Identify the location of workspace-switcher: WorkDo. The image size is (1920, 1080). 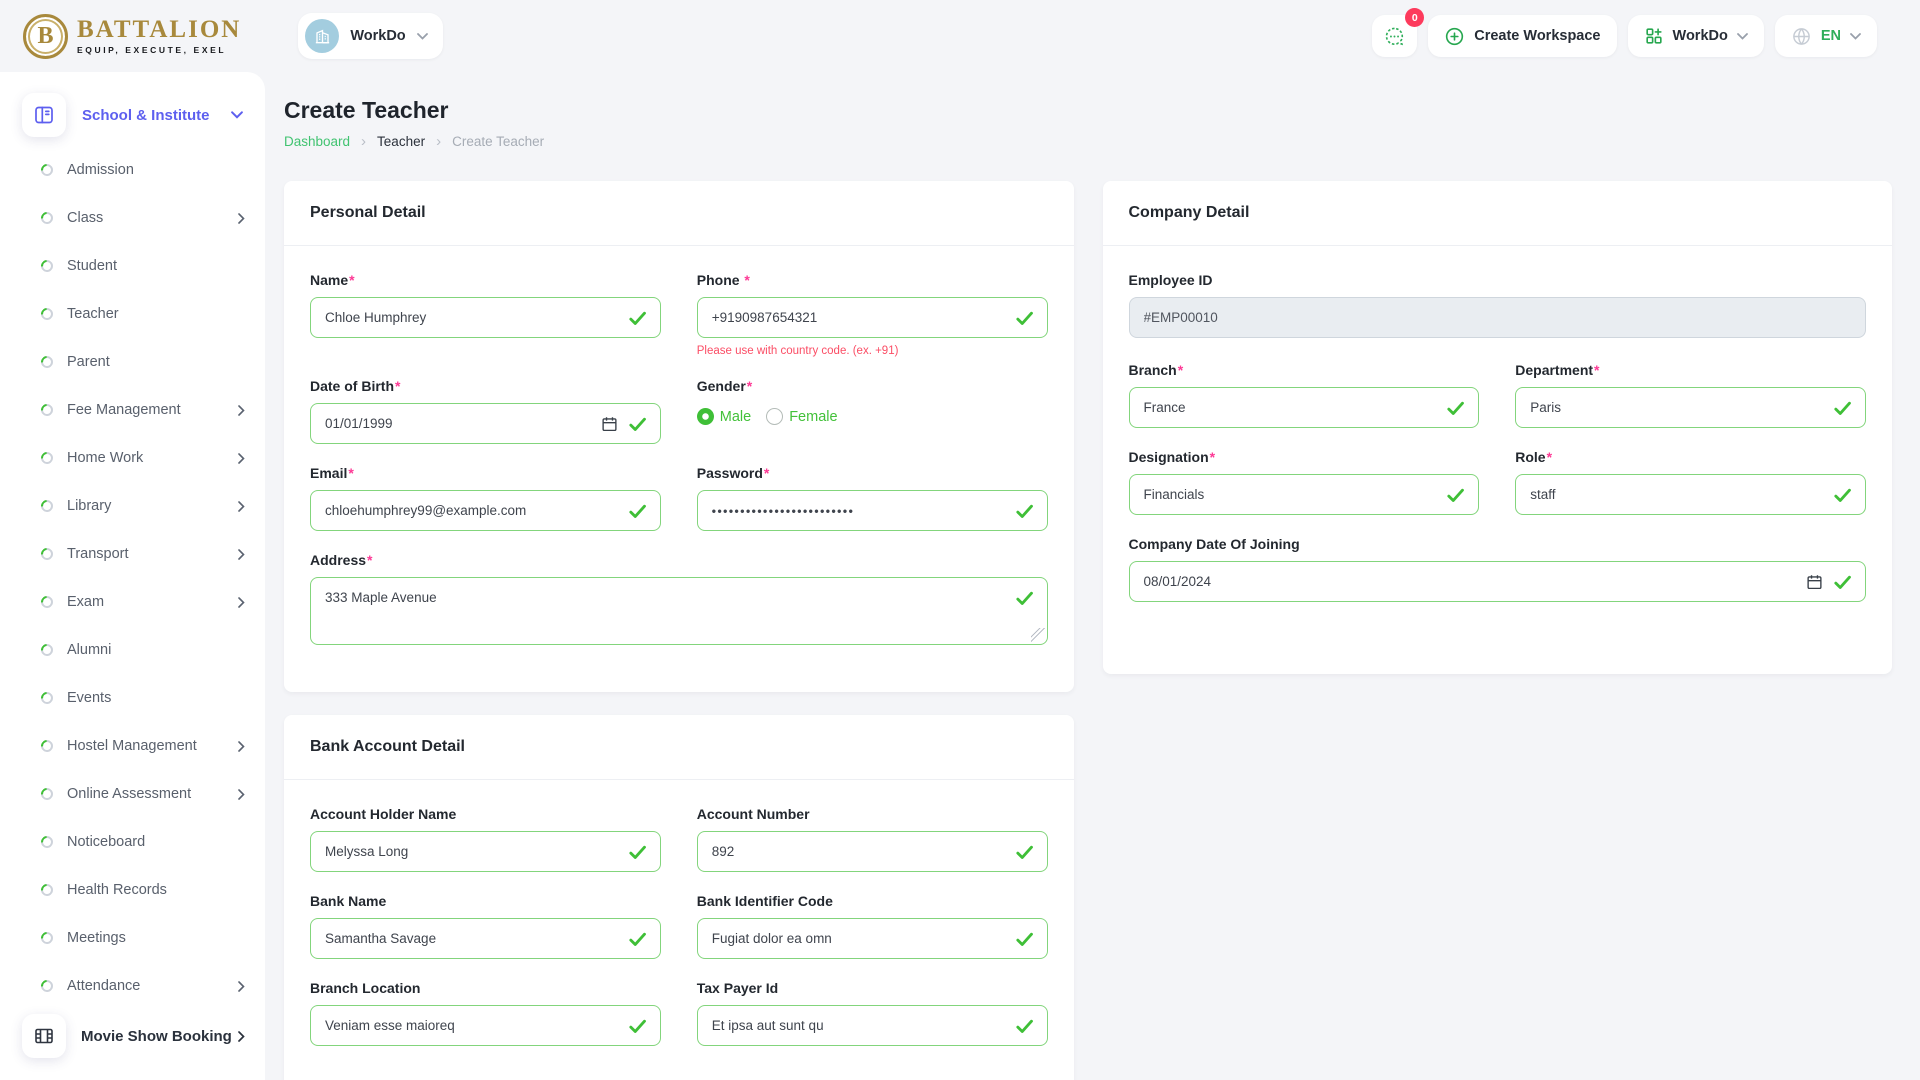
(370, 36).